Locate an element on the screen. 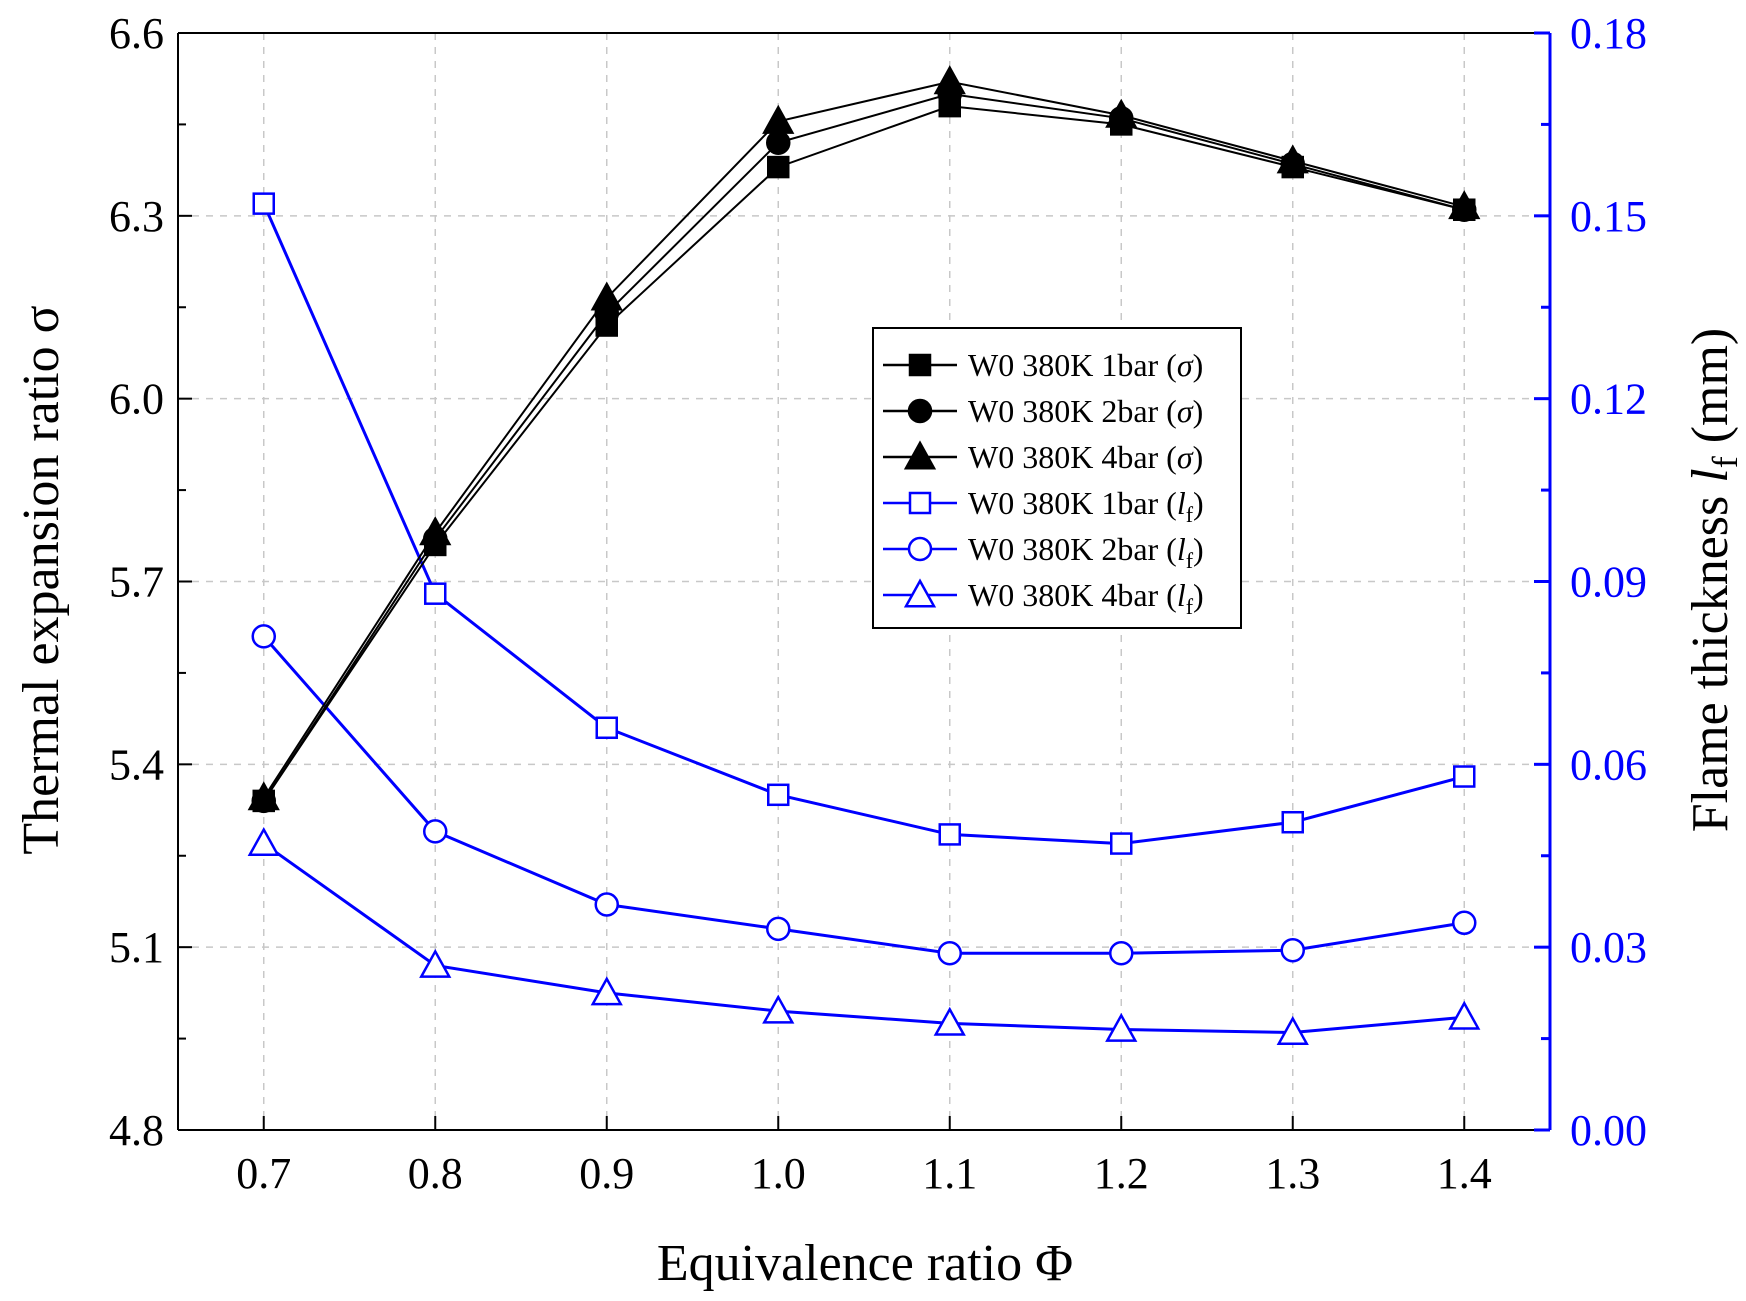  x-tick-label: 1.2 is located at coordinates (1121, 1173).